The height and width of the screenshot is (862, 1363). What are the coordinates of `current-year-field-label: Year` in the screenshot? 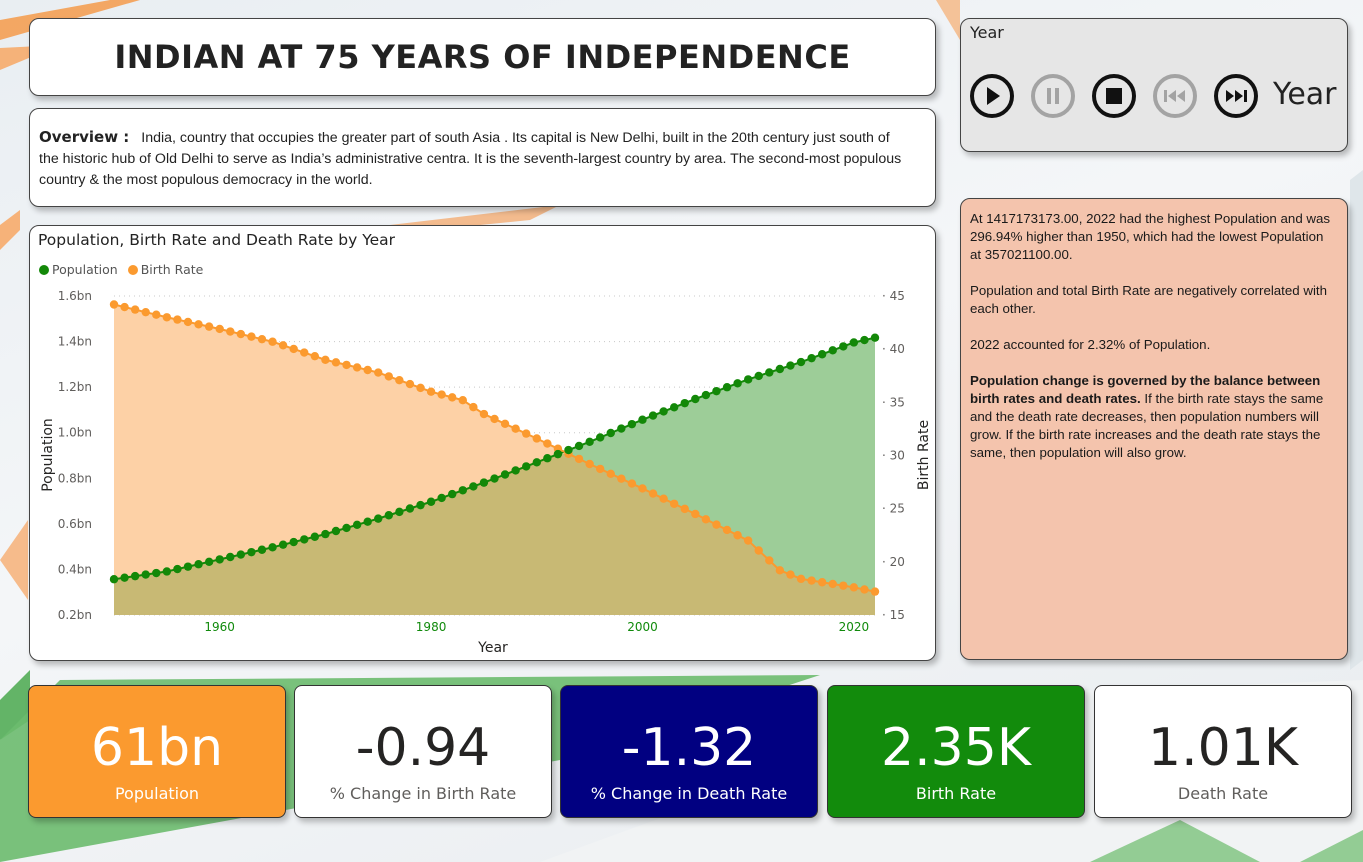 It's located at (1305, 94).